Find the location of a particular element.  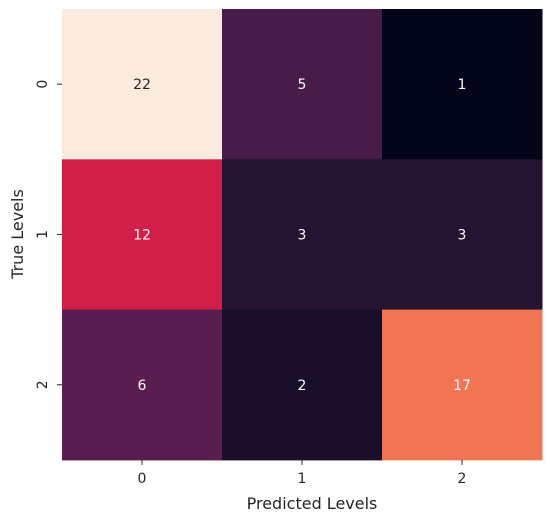

x-tick-label-2: 2 is located at coordinates (462, 479).